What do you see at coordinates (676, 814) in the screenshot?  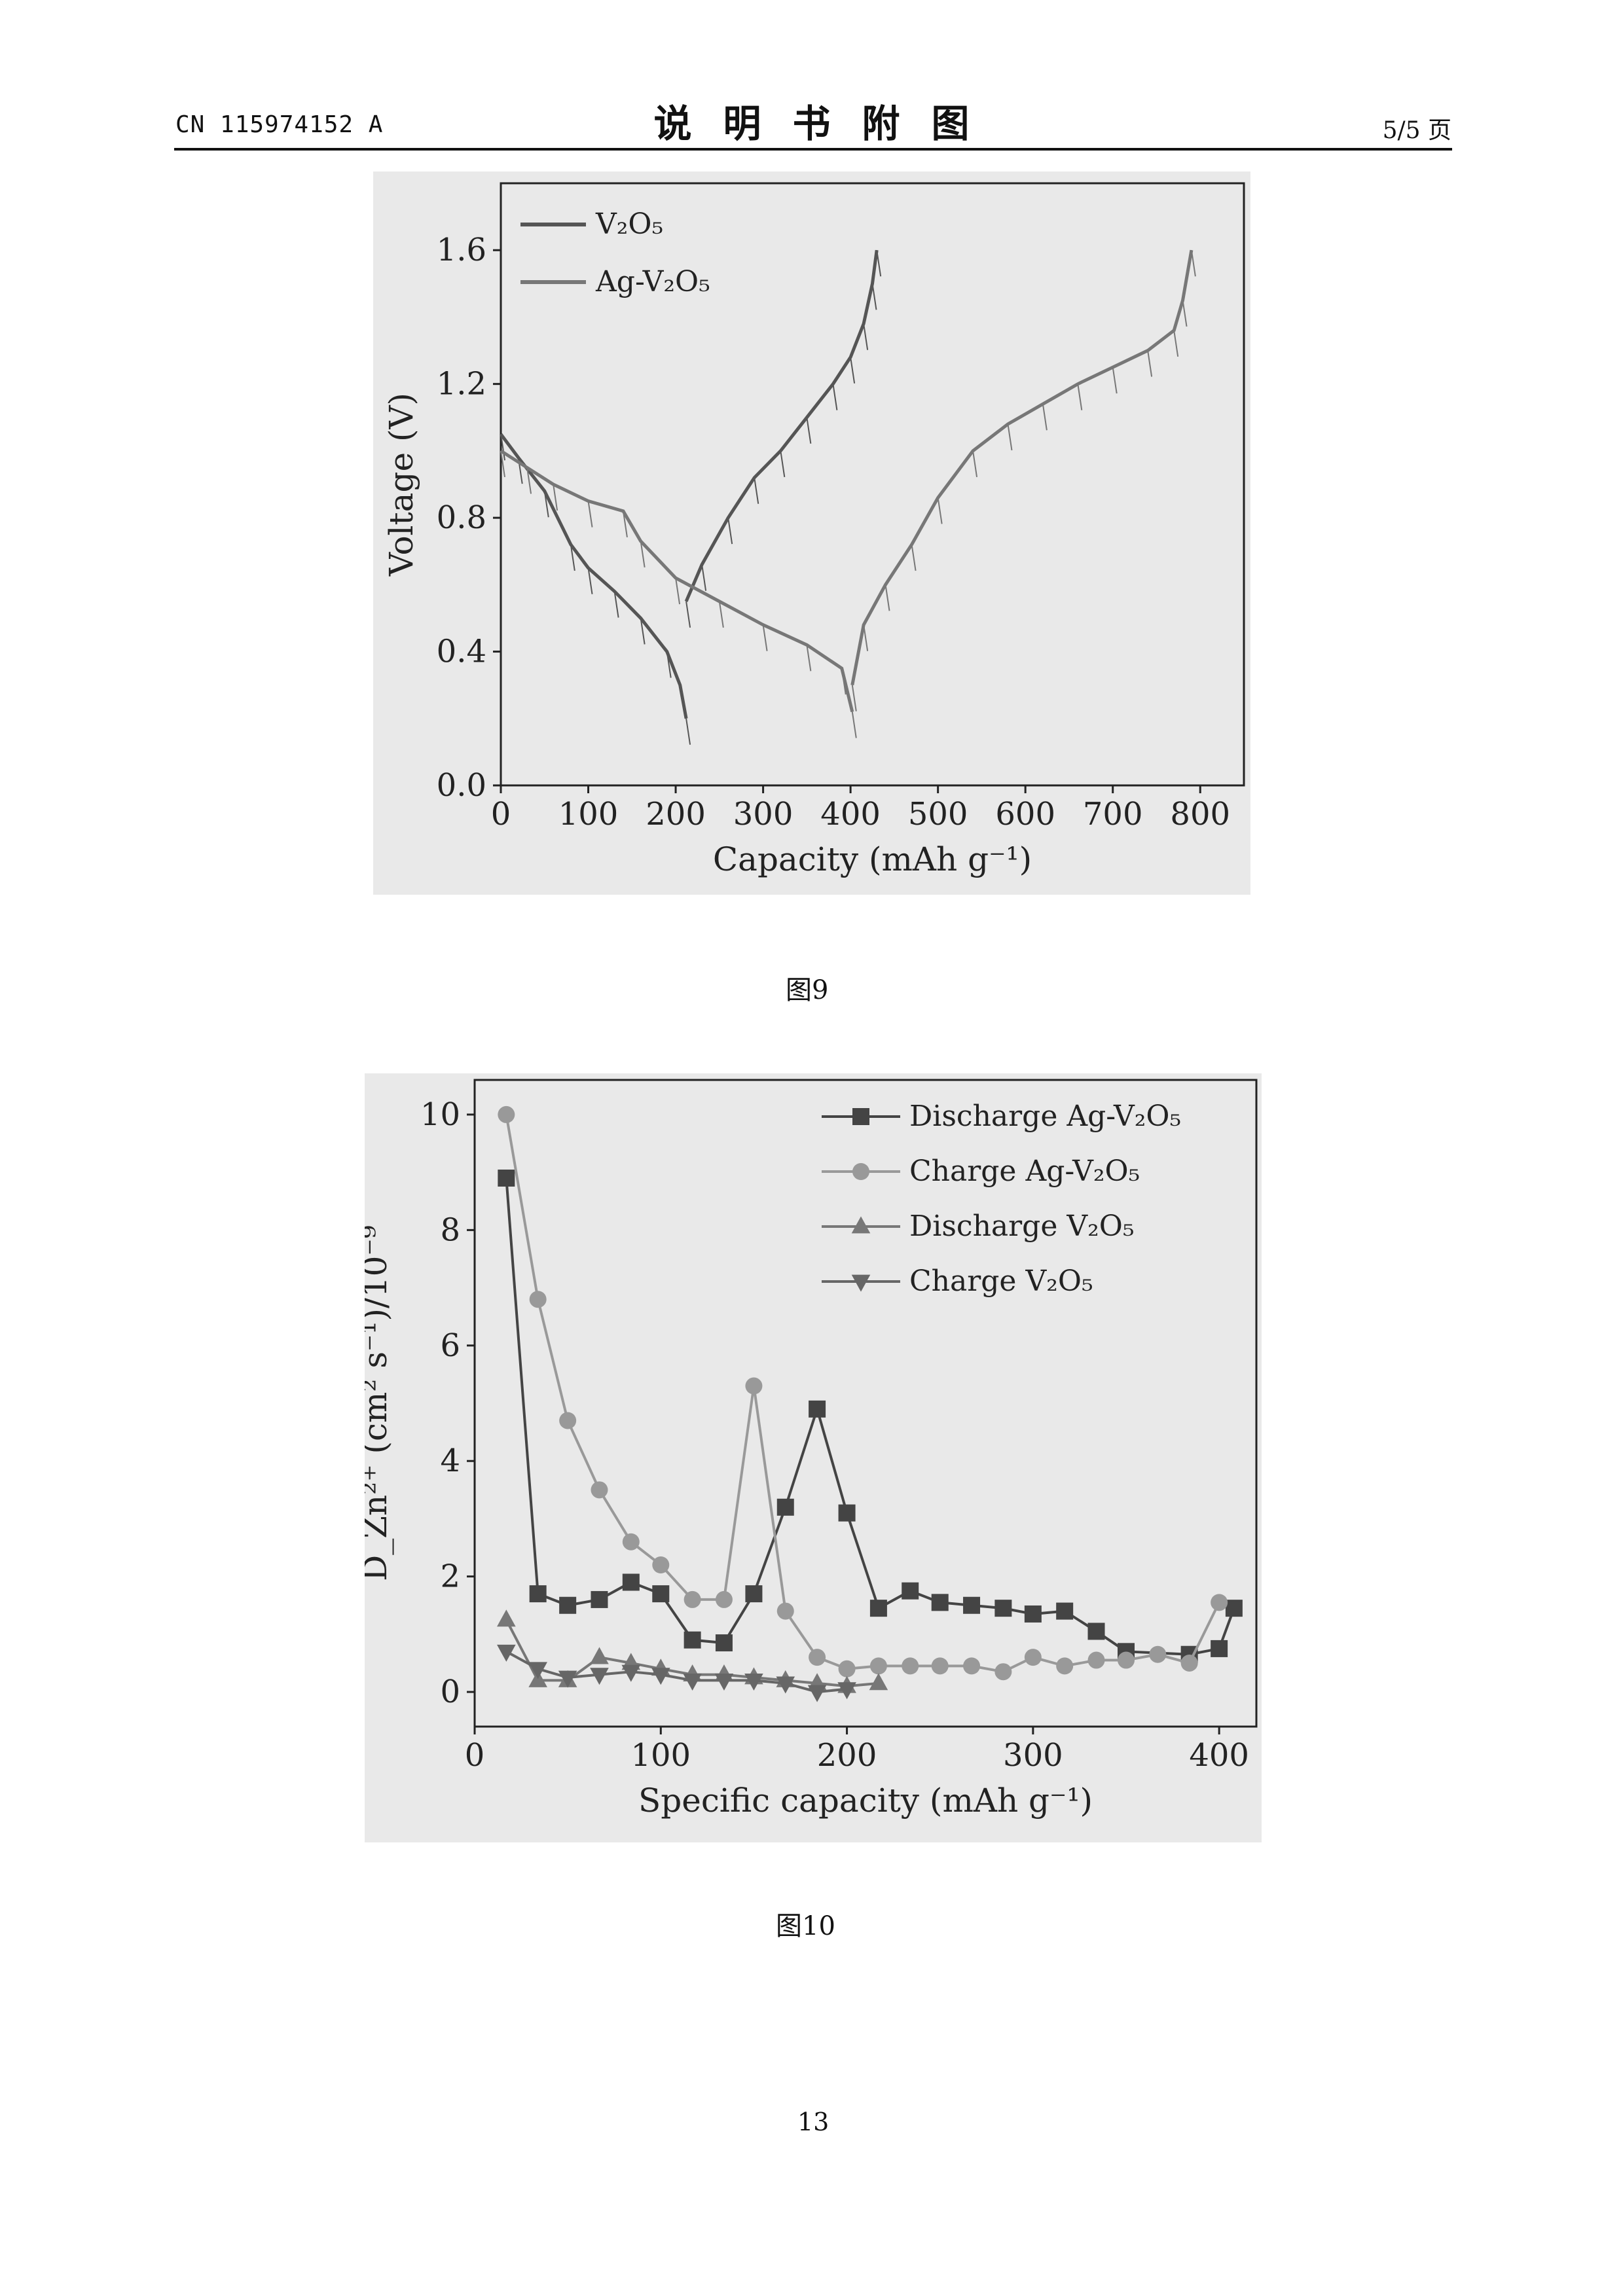 I see `x-tick-label: 200` at bounding box center [676, 814].